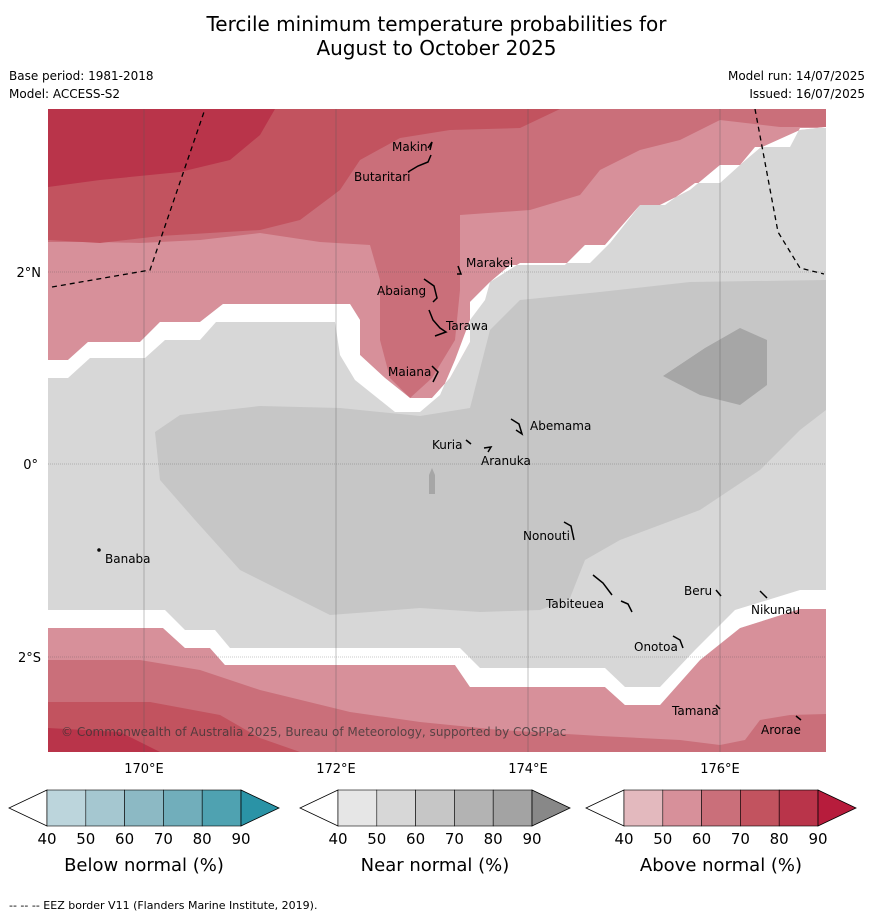  Describe the element at coordinates (435, 865) in the screenshot. I see `colorbar-label: Near normal (%)` at that location.